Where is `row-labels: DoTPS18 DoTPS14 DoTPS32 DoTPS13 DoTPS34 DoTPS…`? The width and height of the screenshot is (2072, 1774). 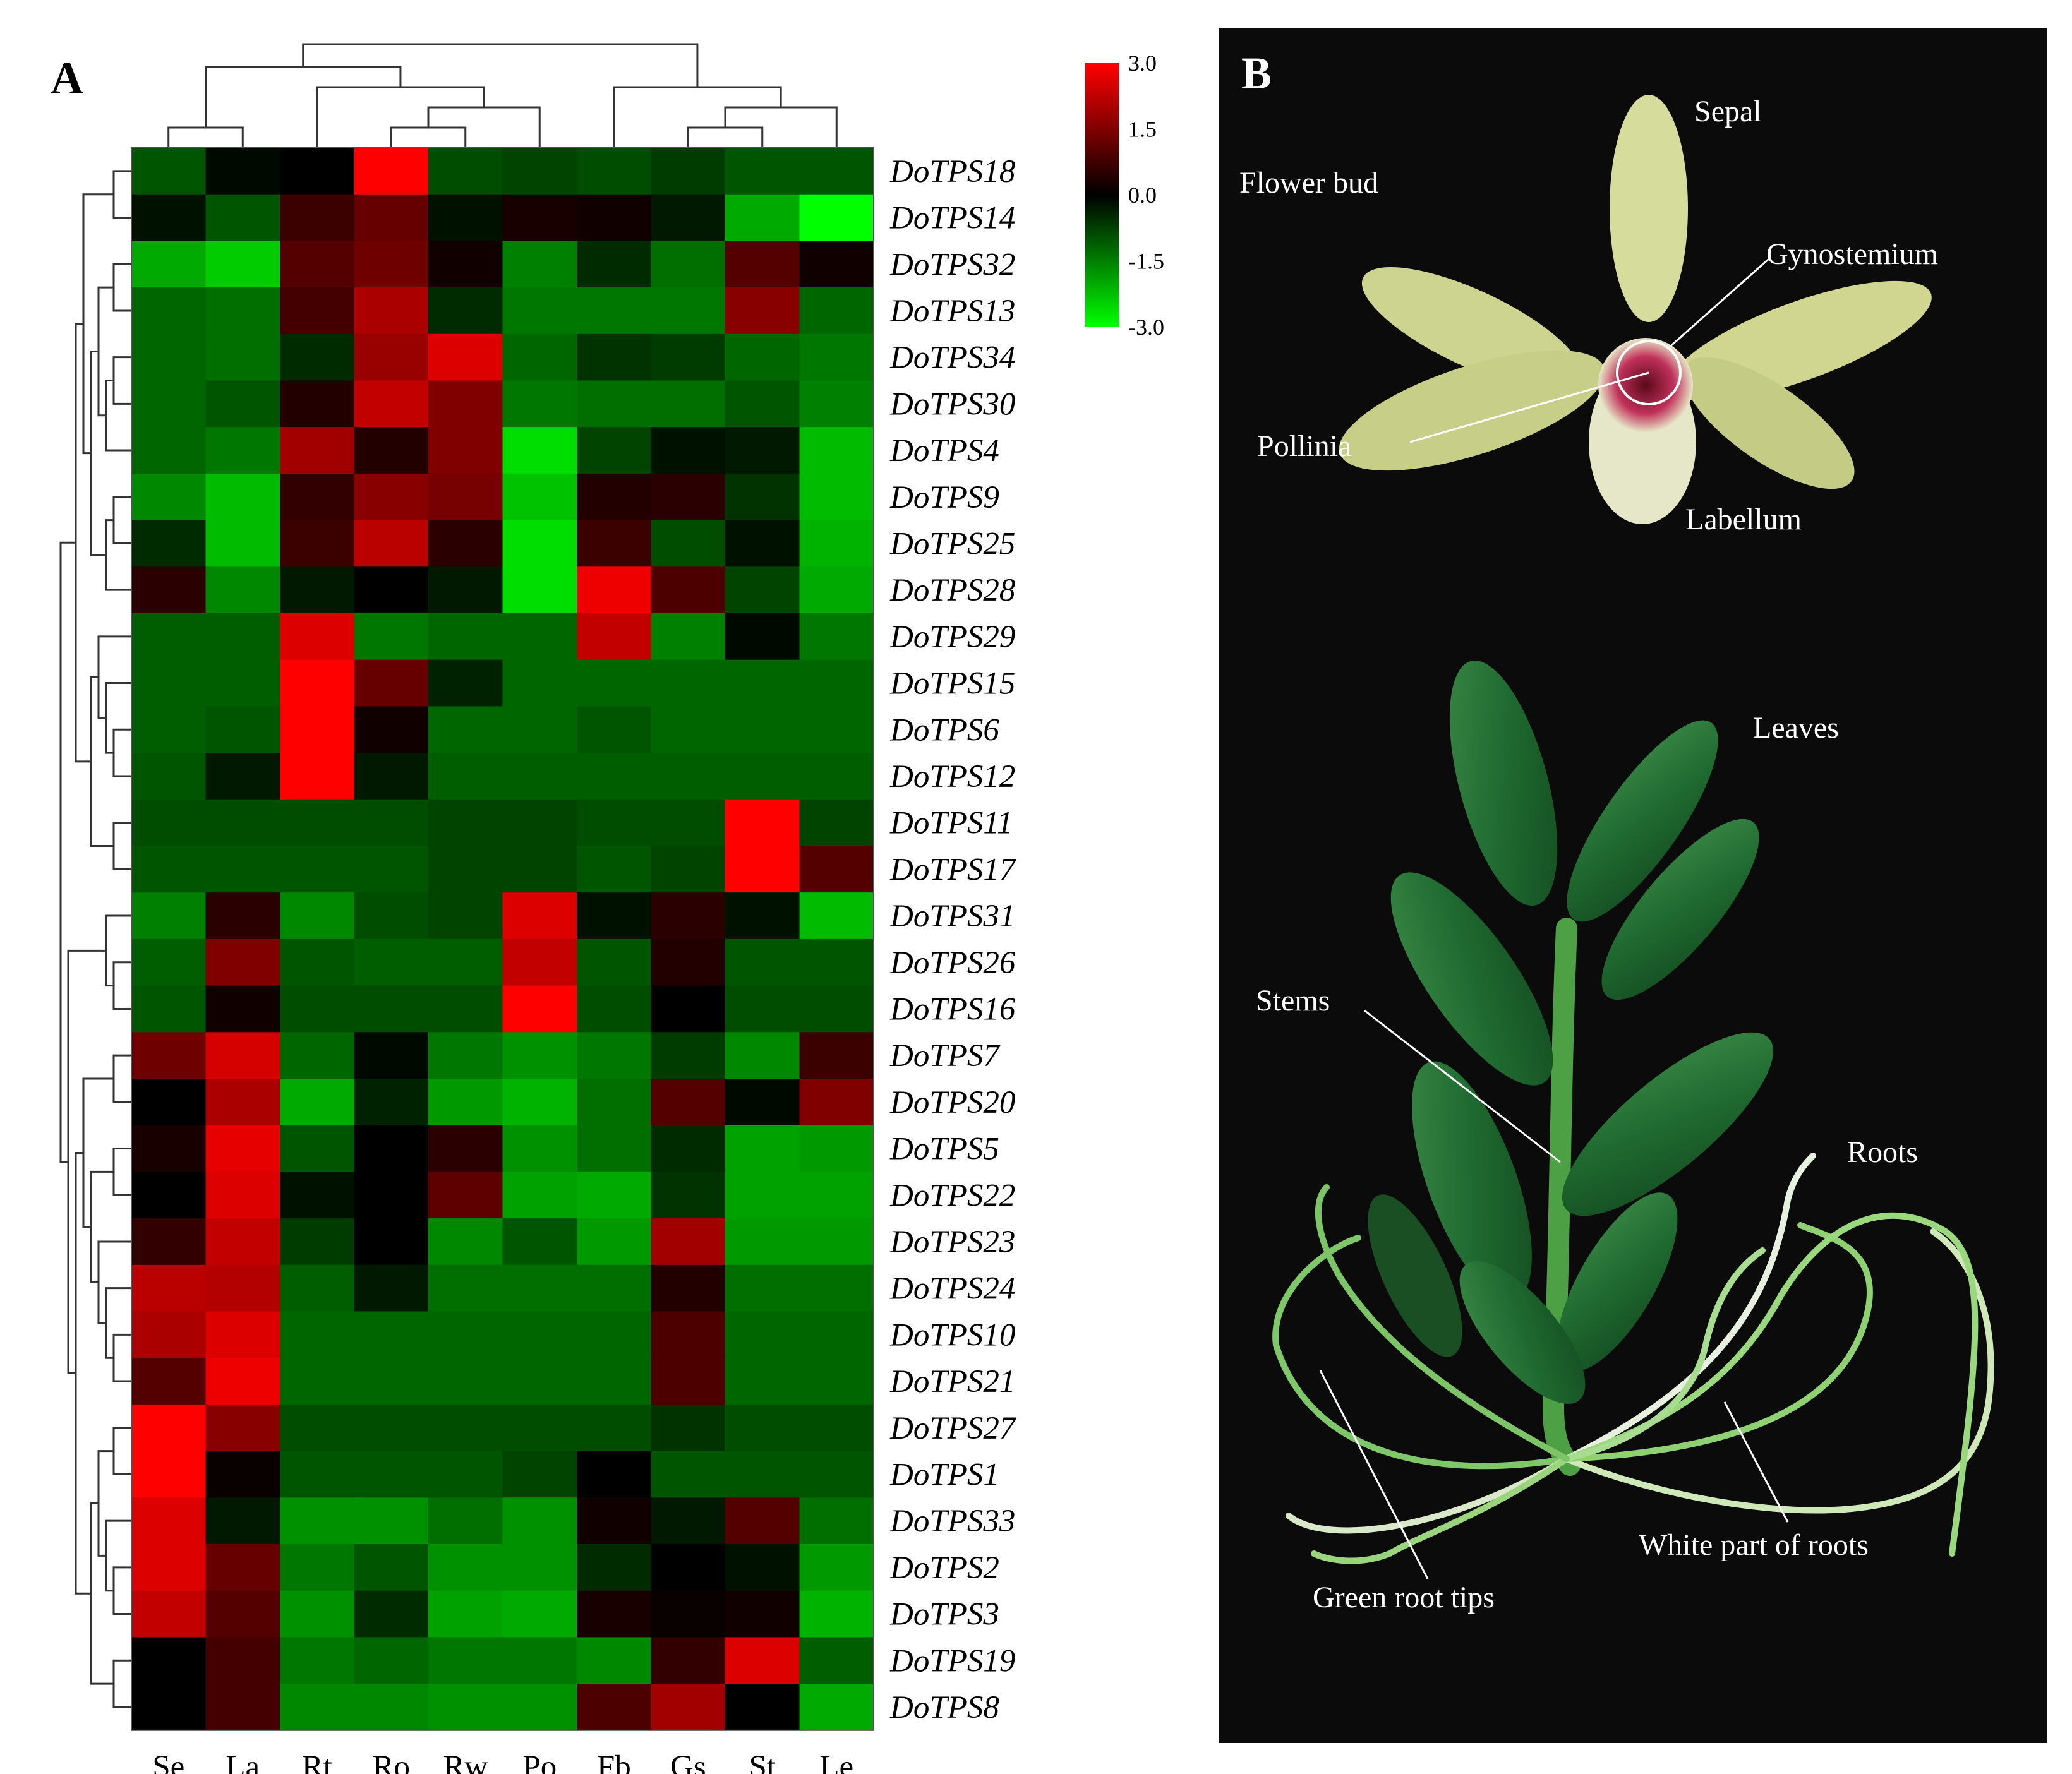
row-labels: DoTPS18 DoTPS14 DoTPS32 DoTPS13 DoTPS34 DoTPS… is located at coordinates (953, 939).